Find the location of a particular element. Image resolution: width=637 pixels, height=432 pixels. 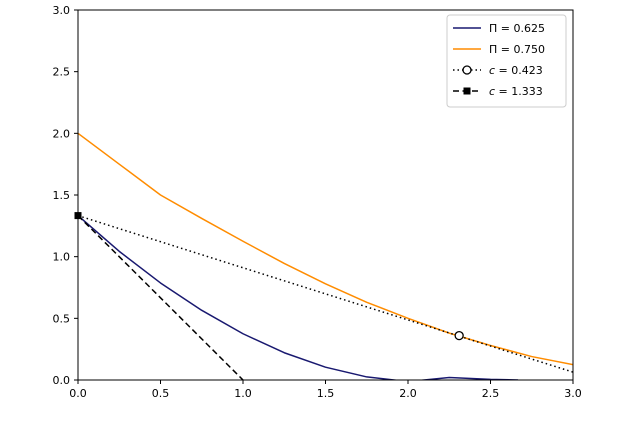

x-tick-label: 1.5 is located at coordinates (326, 393).